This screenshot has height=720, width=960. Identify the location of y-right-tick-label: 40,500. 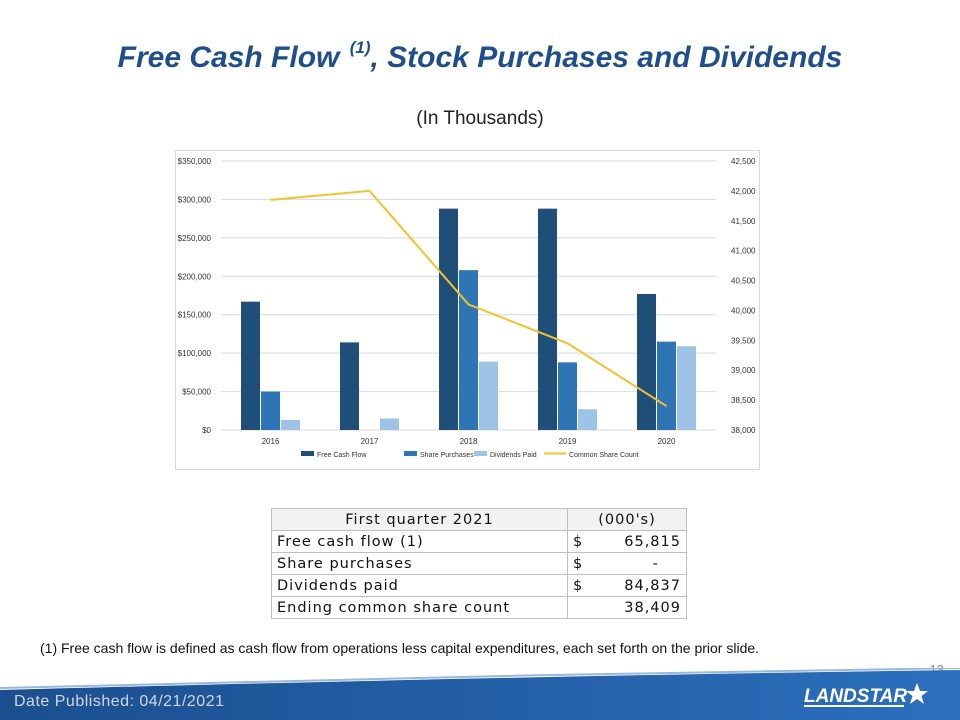
(743, 281).